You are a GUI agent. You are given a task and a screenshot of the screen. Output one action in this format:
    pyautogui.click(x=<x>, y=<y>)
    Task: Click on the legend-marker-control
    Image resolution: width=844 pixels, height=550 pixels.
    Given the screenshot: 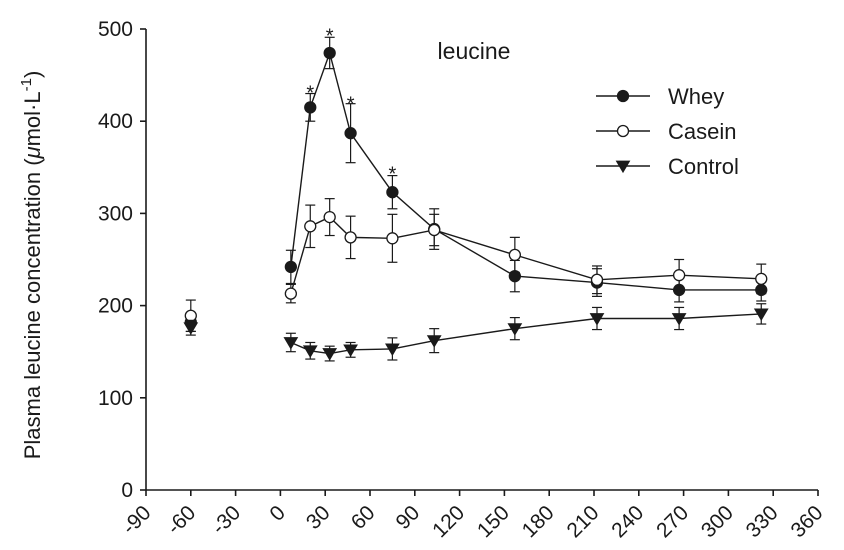 What is the action you would take?
    pyautogui.click(x=623, y=167)
    